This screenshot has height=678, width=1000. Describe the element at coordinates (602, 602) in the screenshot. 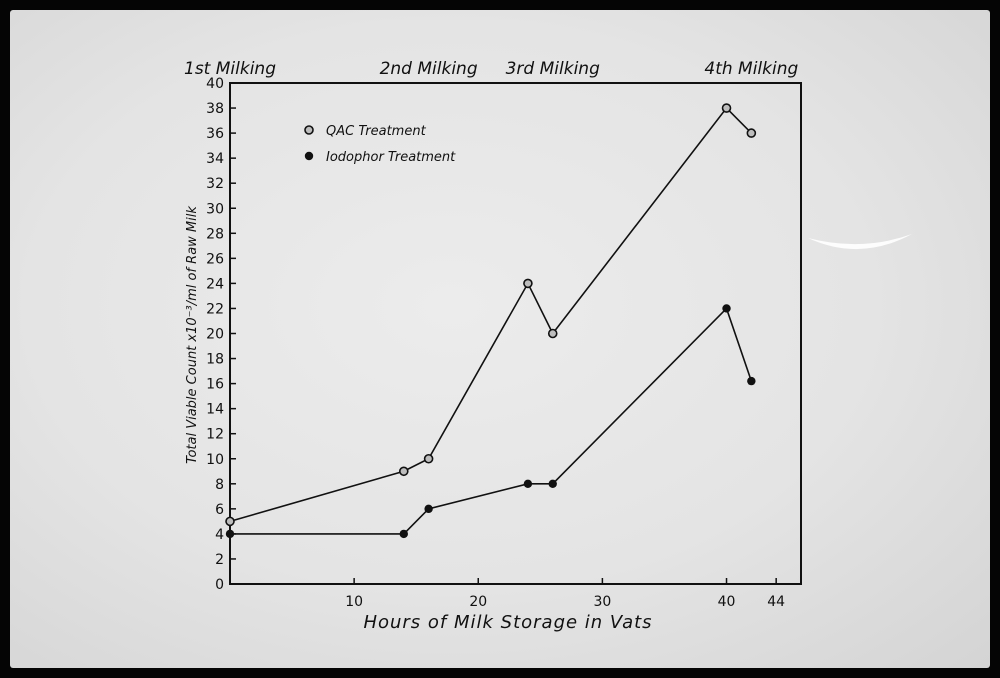

I see `x-tick-label: 30` at that location.